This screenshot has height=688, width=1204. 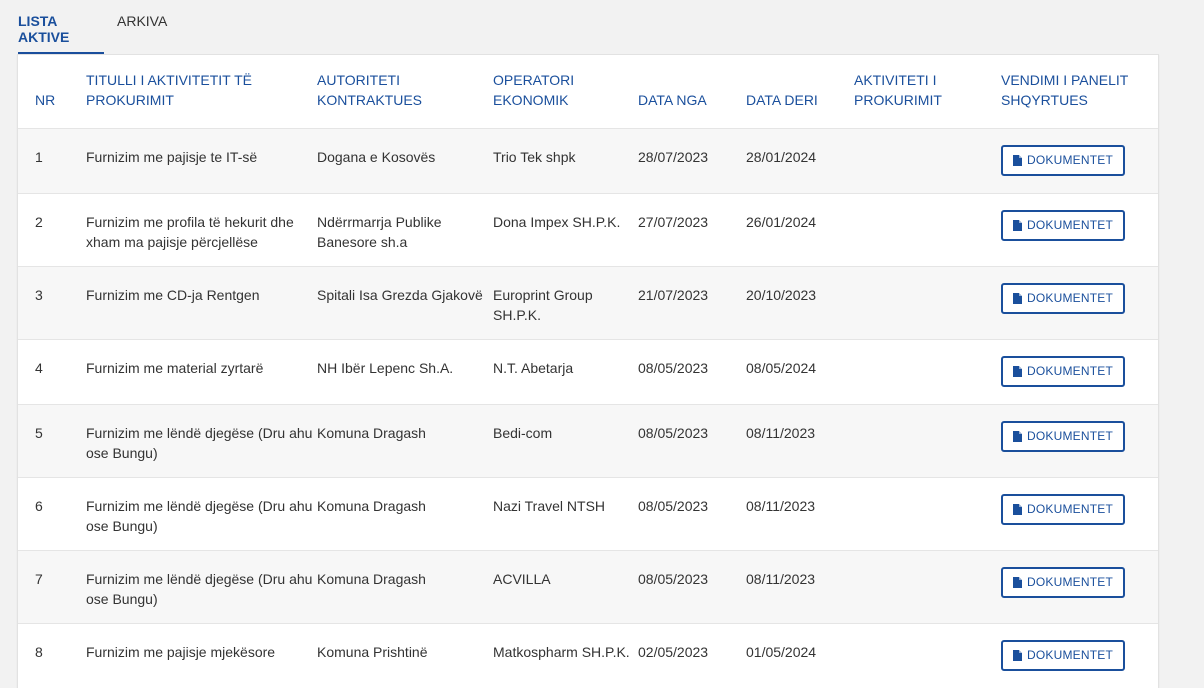 What do you see at coordinates (52, 586) in the screenshot?
I see `cell-nr: 7` at bounding box center [52, 586].